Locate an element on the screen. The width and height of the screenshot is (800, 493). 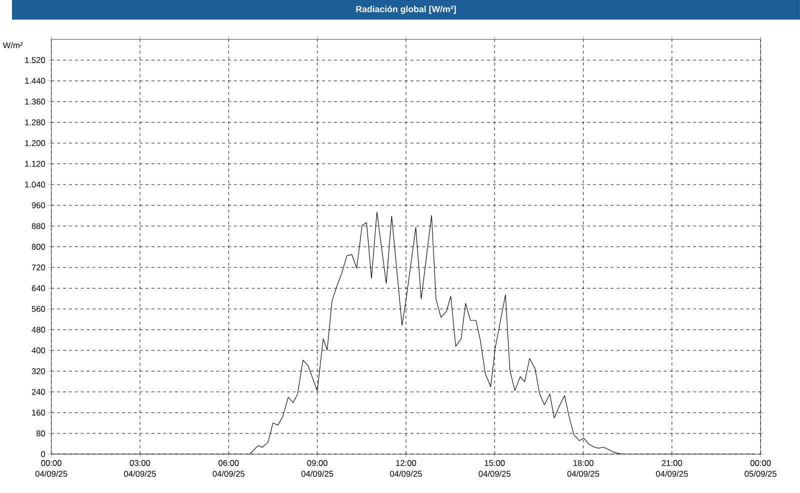
x-tick-label: 00:00 05/09/25 is located at coordinates (760, 468).